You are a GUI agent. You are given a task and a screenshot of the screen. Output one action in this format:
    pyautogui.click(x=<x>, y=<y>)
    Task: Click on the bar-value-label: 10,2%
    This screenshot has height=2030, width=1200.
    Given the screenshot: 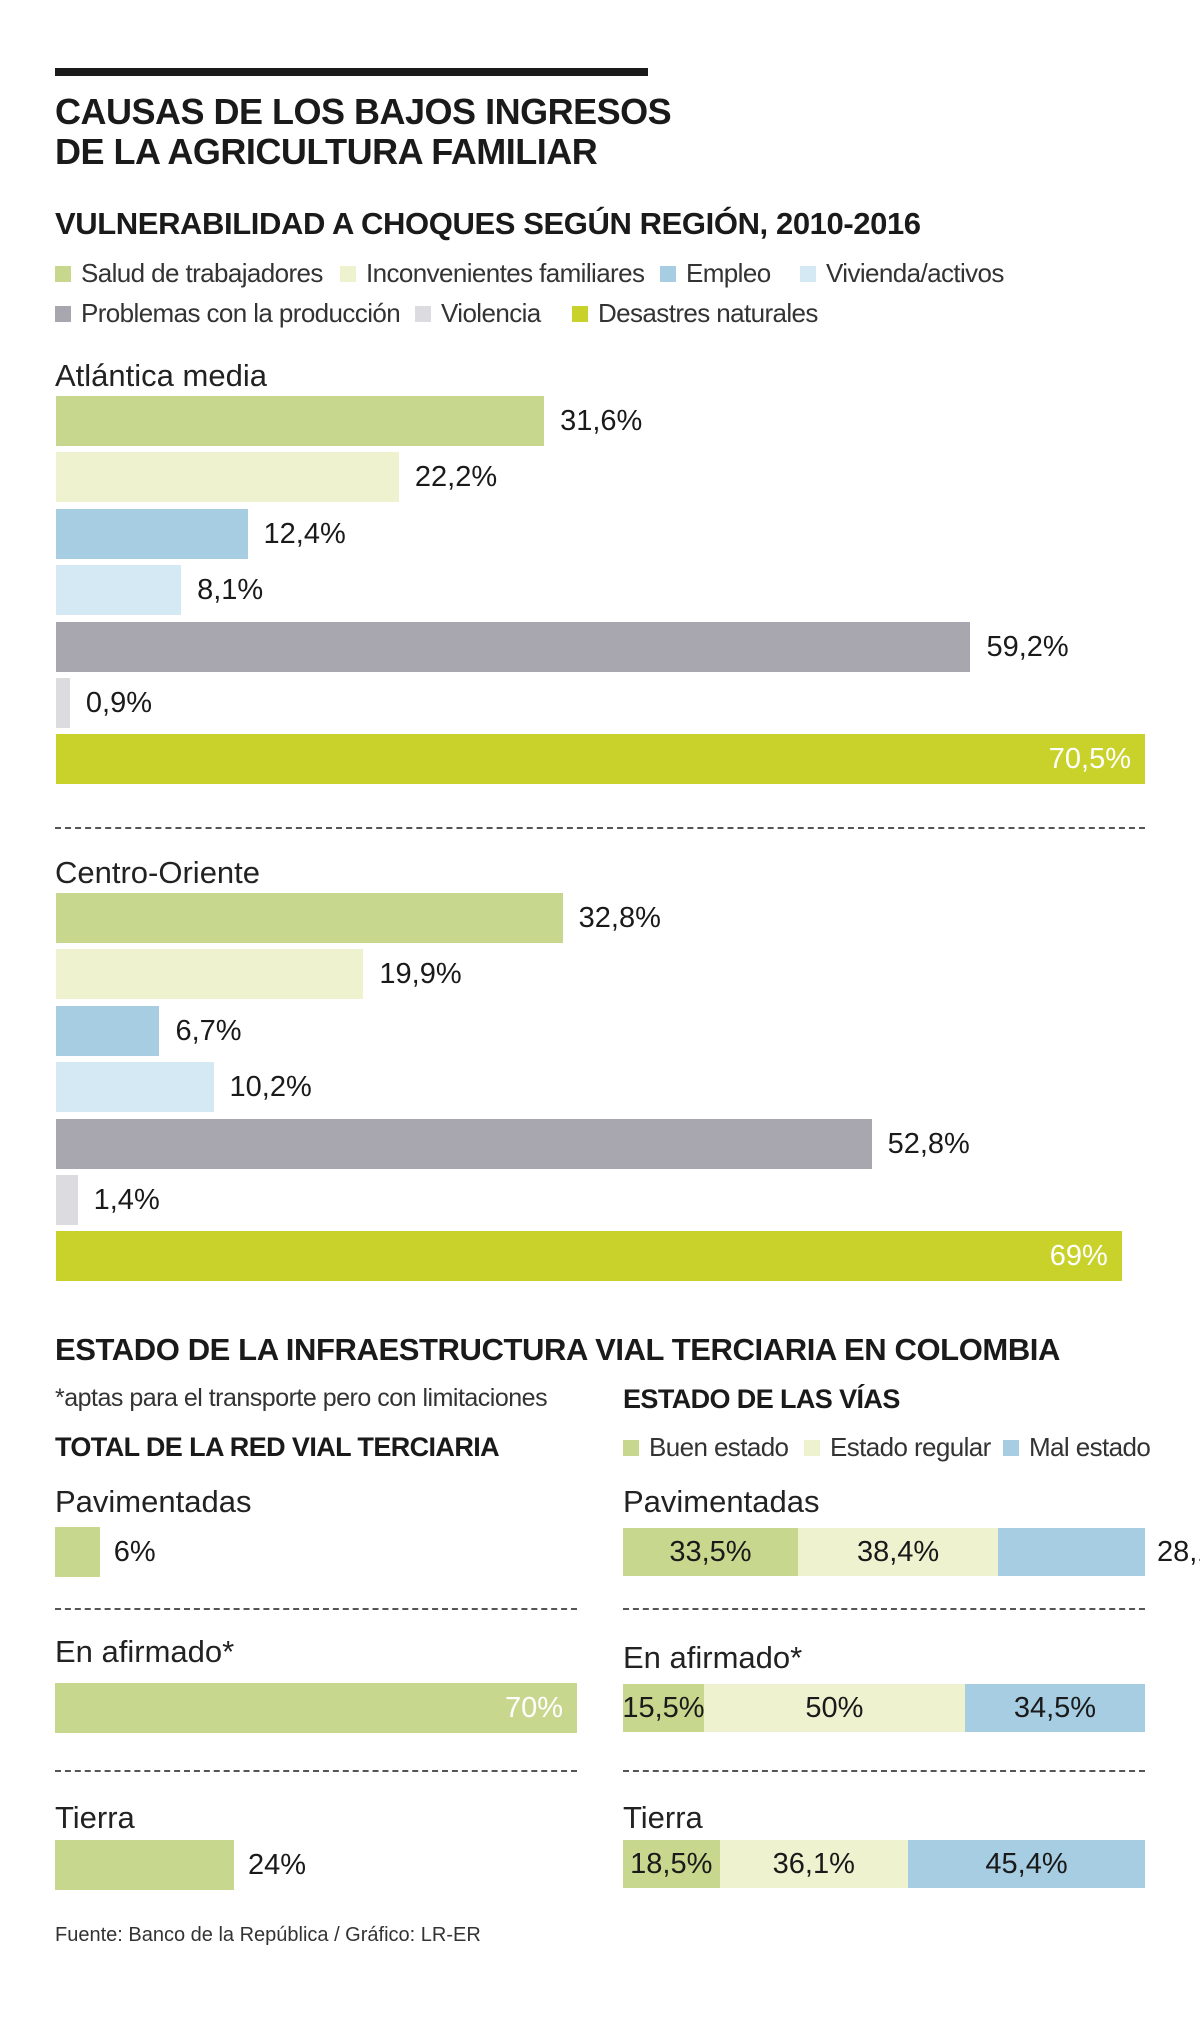 What is the action you would take?
    pyautogui.click(x=270, y=1087)
    